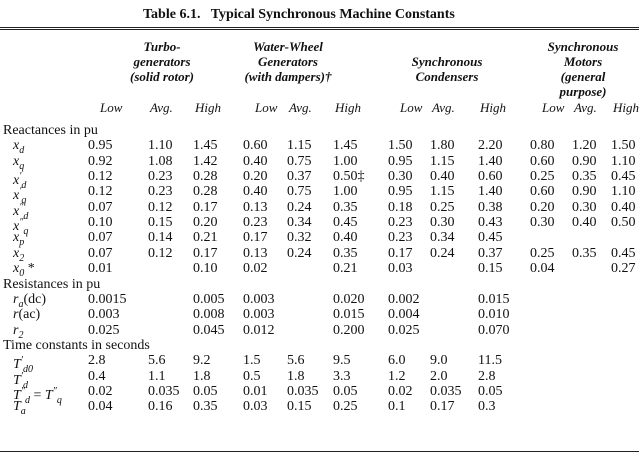 The image size is (639, 456). Describe the element at coordinates (400, 161) in the screenshot. I see `cell: 0.95` at that location.